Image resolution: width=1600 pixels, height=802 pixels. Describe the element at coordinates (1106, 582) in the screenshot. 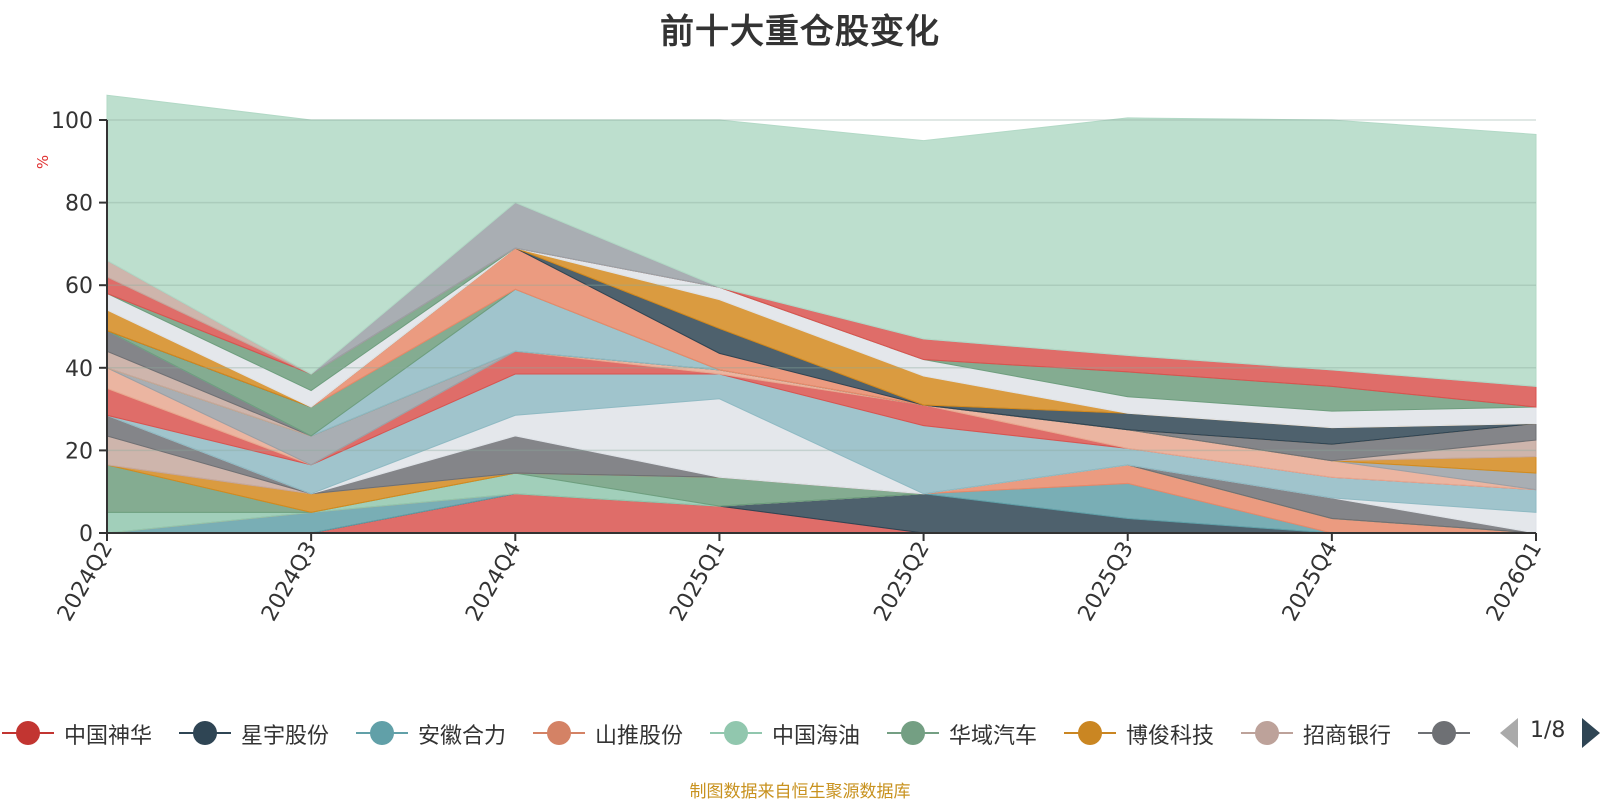

I see `x-tick-label: 2025Q3` at that location.